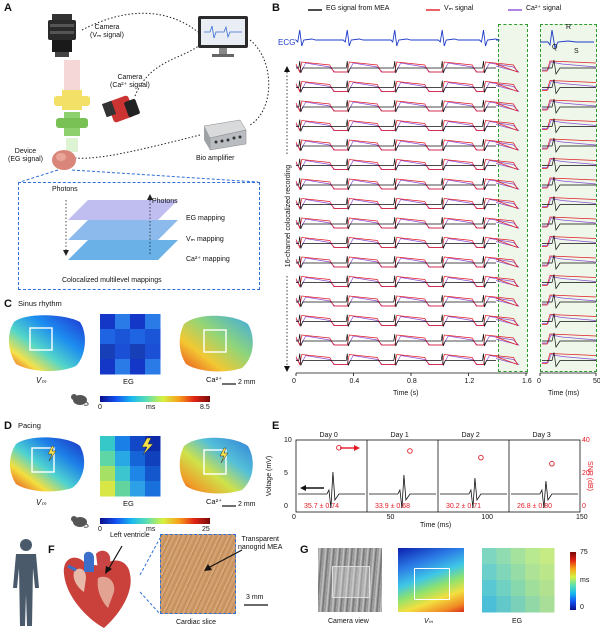 Image resolution: width=600 pixels, height=635 pixels. I want to click on e-day-label: Day 2, so click(470, 435).